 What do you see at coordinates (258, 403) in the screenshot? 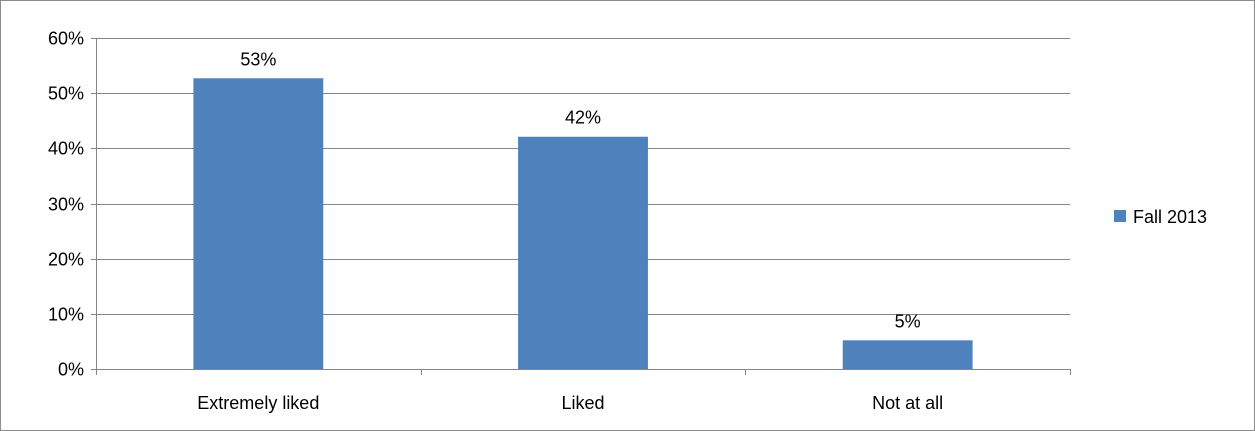
I see `x-category-label: Extremely liked` at bounding box center [258, 403].